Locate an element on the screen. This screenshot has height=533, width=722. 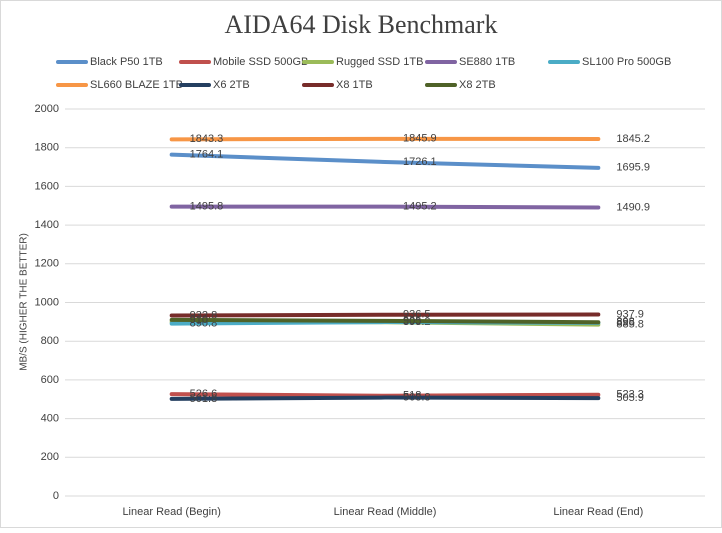
y-tick-label: 1200 is located at coordinates (47, 264).